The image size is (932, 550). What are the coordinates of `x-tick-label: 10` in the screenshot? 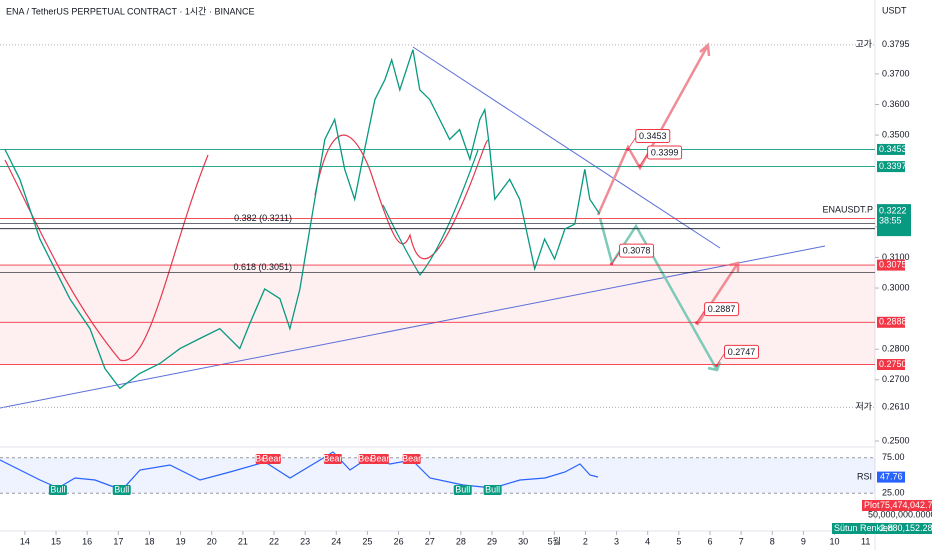 It's located at (835, 541).